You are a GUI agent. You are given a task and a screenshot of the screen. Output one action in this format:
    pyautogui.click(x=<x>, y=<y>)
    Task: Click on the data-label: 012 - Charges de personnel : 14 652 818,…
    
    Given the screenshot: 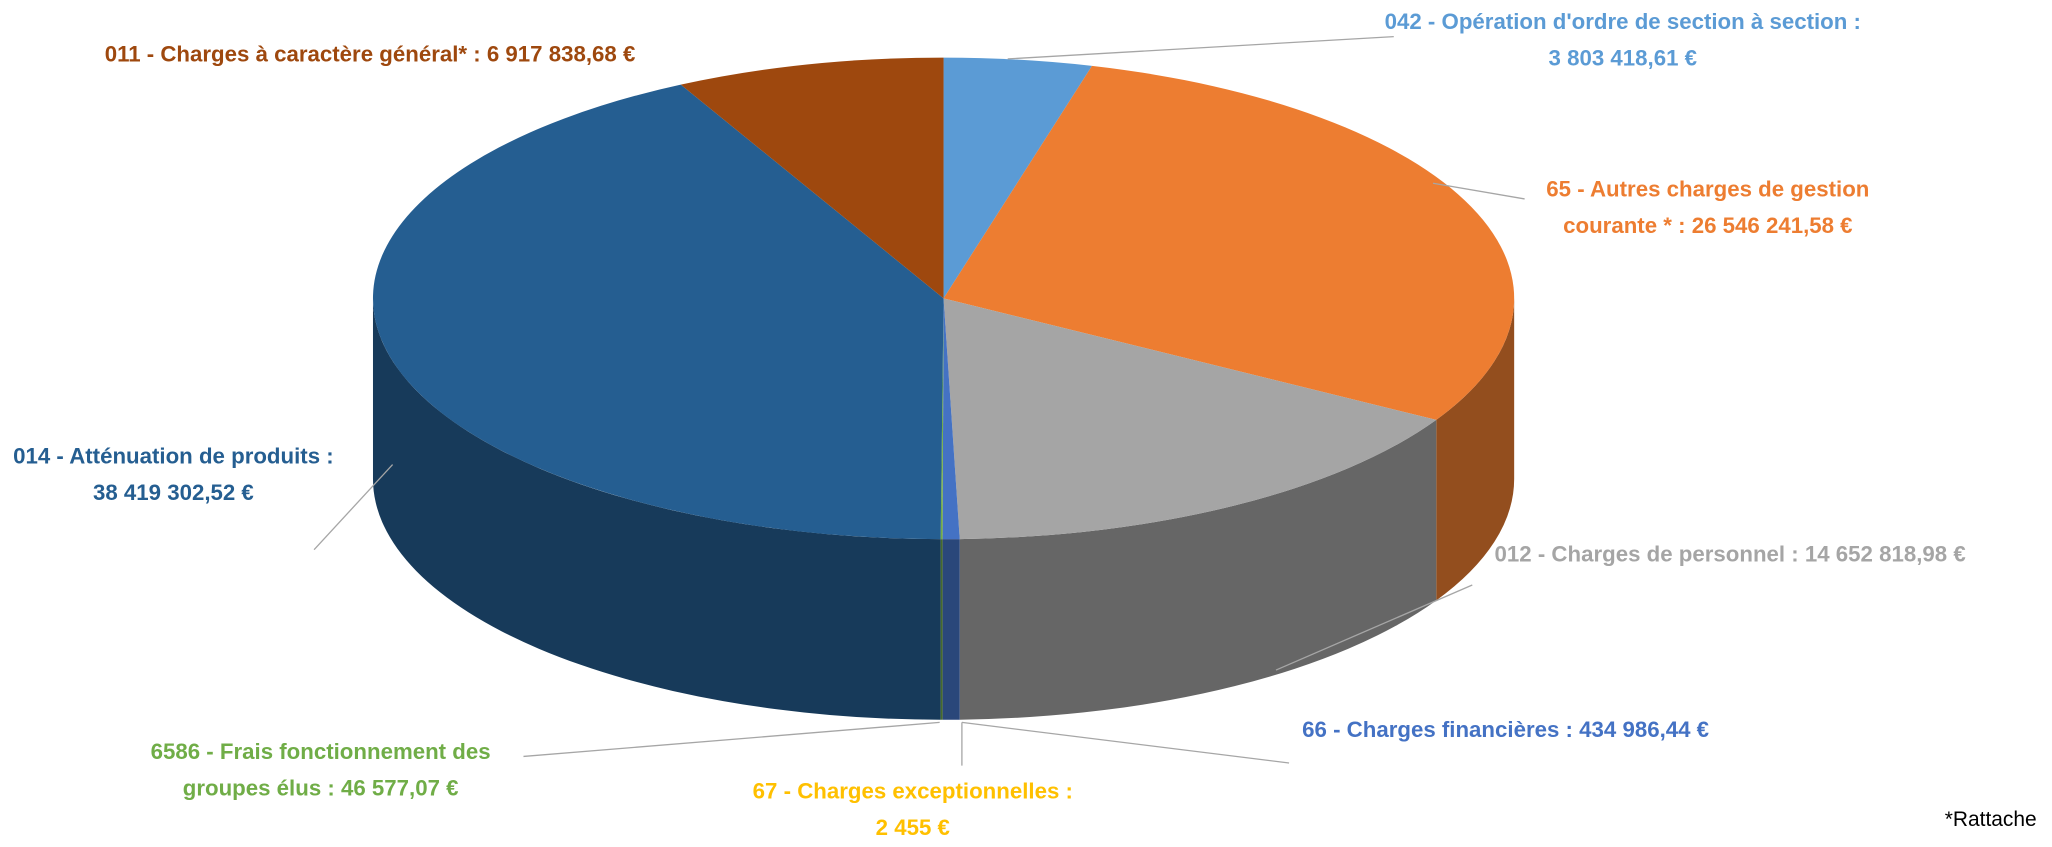 What is the action you would take?
    pyautogui.click(x=1773, y=555)
    